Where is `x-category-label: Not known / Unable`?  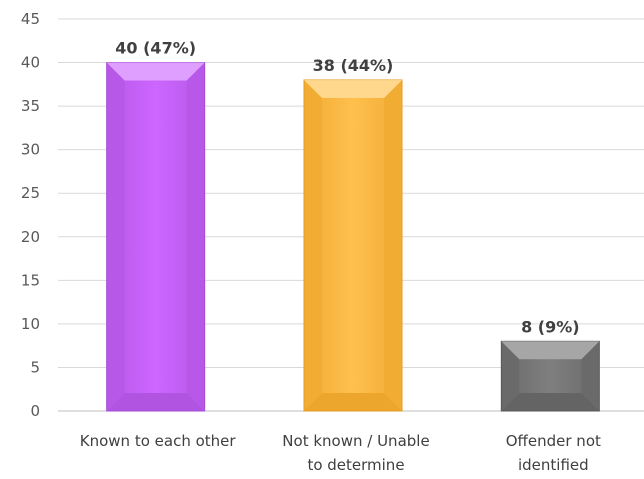 x-category-label: Not known / Unable is located at coordinates (355, 441).